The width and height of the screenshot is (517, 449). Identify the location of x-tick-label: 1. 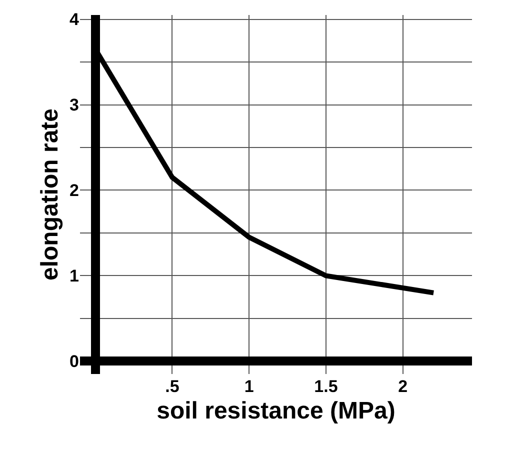
(249, 386).